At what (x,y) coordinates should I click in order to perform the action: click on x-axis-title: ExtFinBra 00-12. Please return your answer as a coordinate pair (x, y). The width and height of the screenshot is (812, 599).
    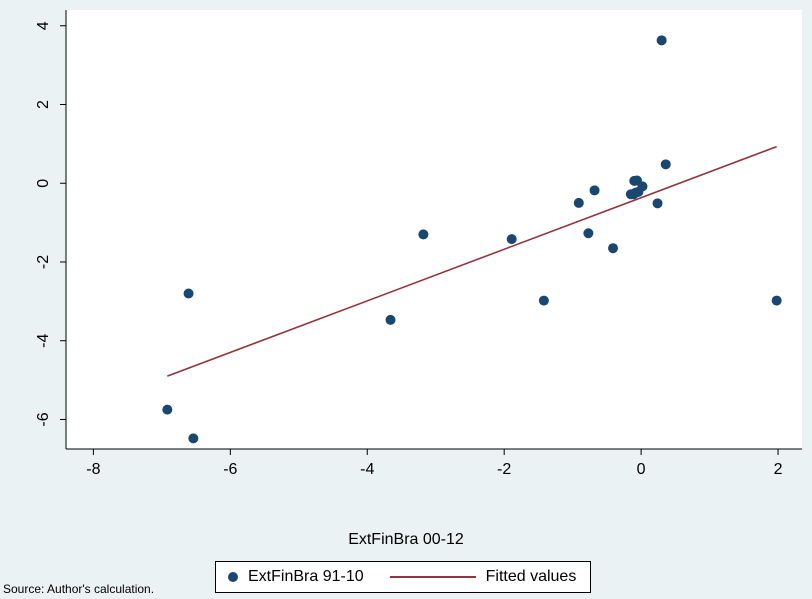
    Looking at the image, I should click on (406, 539).